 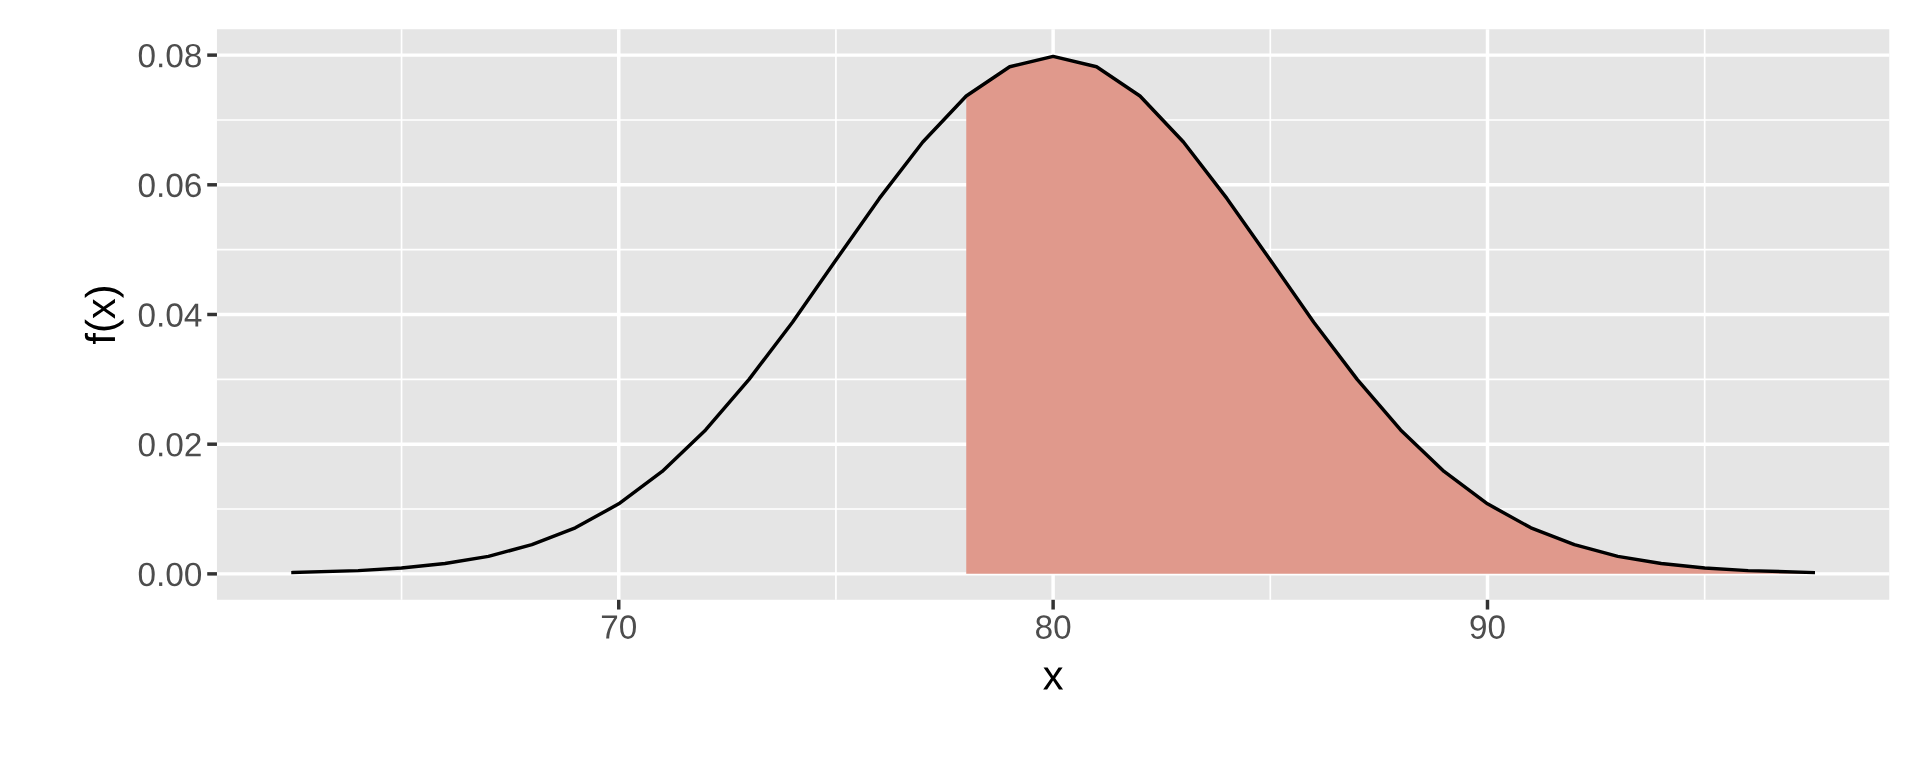 I want to click on x-tick-label: 80, so click(x=1053, y=627).